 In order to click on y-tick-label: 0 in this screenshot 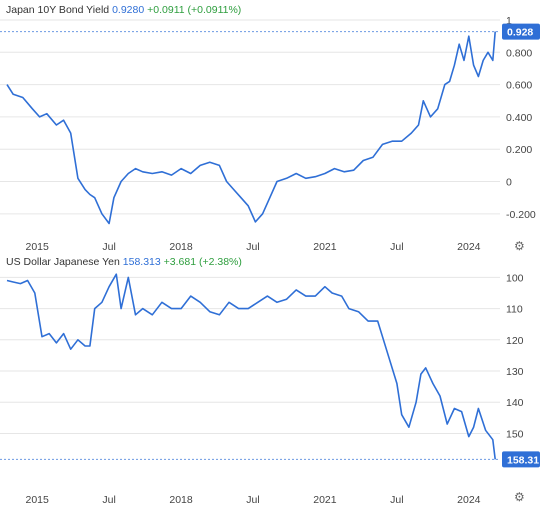, I will do `click(509, 183)`.